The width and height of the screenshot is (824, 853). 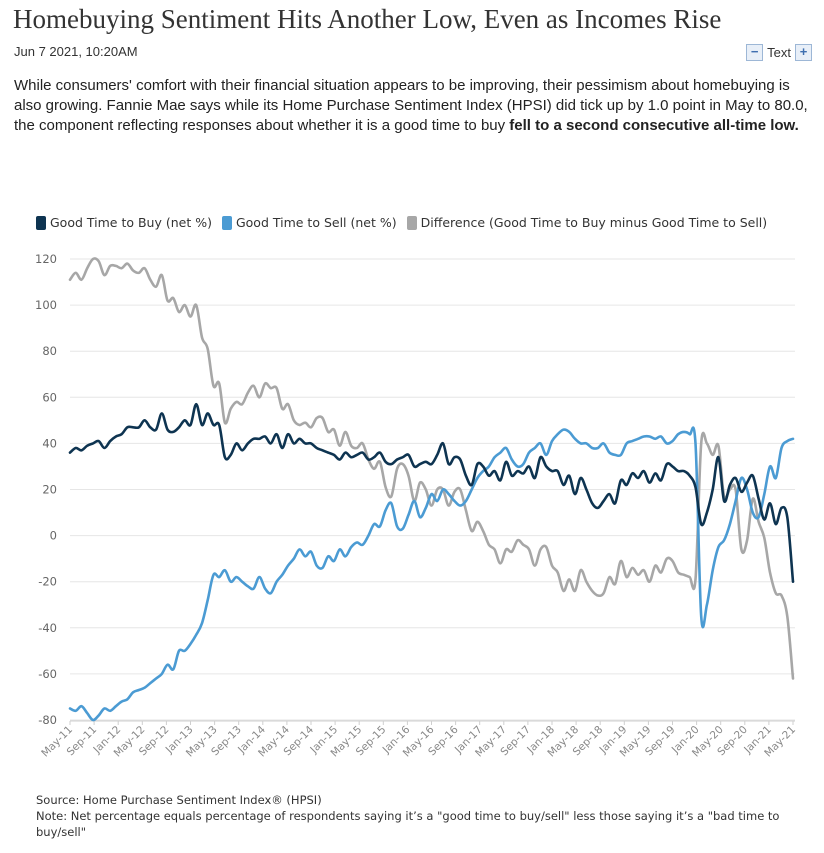 What do you see at coordinates (411, 222) in the screenshot?
I see `legend-swatch-difference` at bounding box center [411, 222].